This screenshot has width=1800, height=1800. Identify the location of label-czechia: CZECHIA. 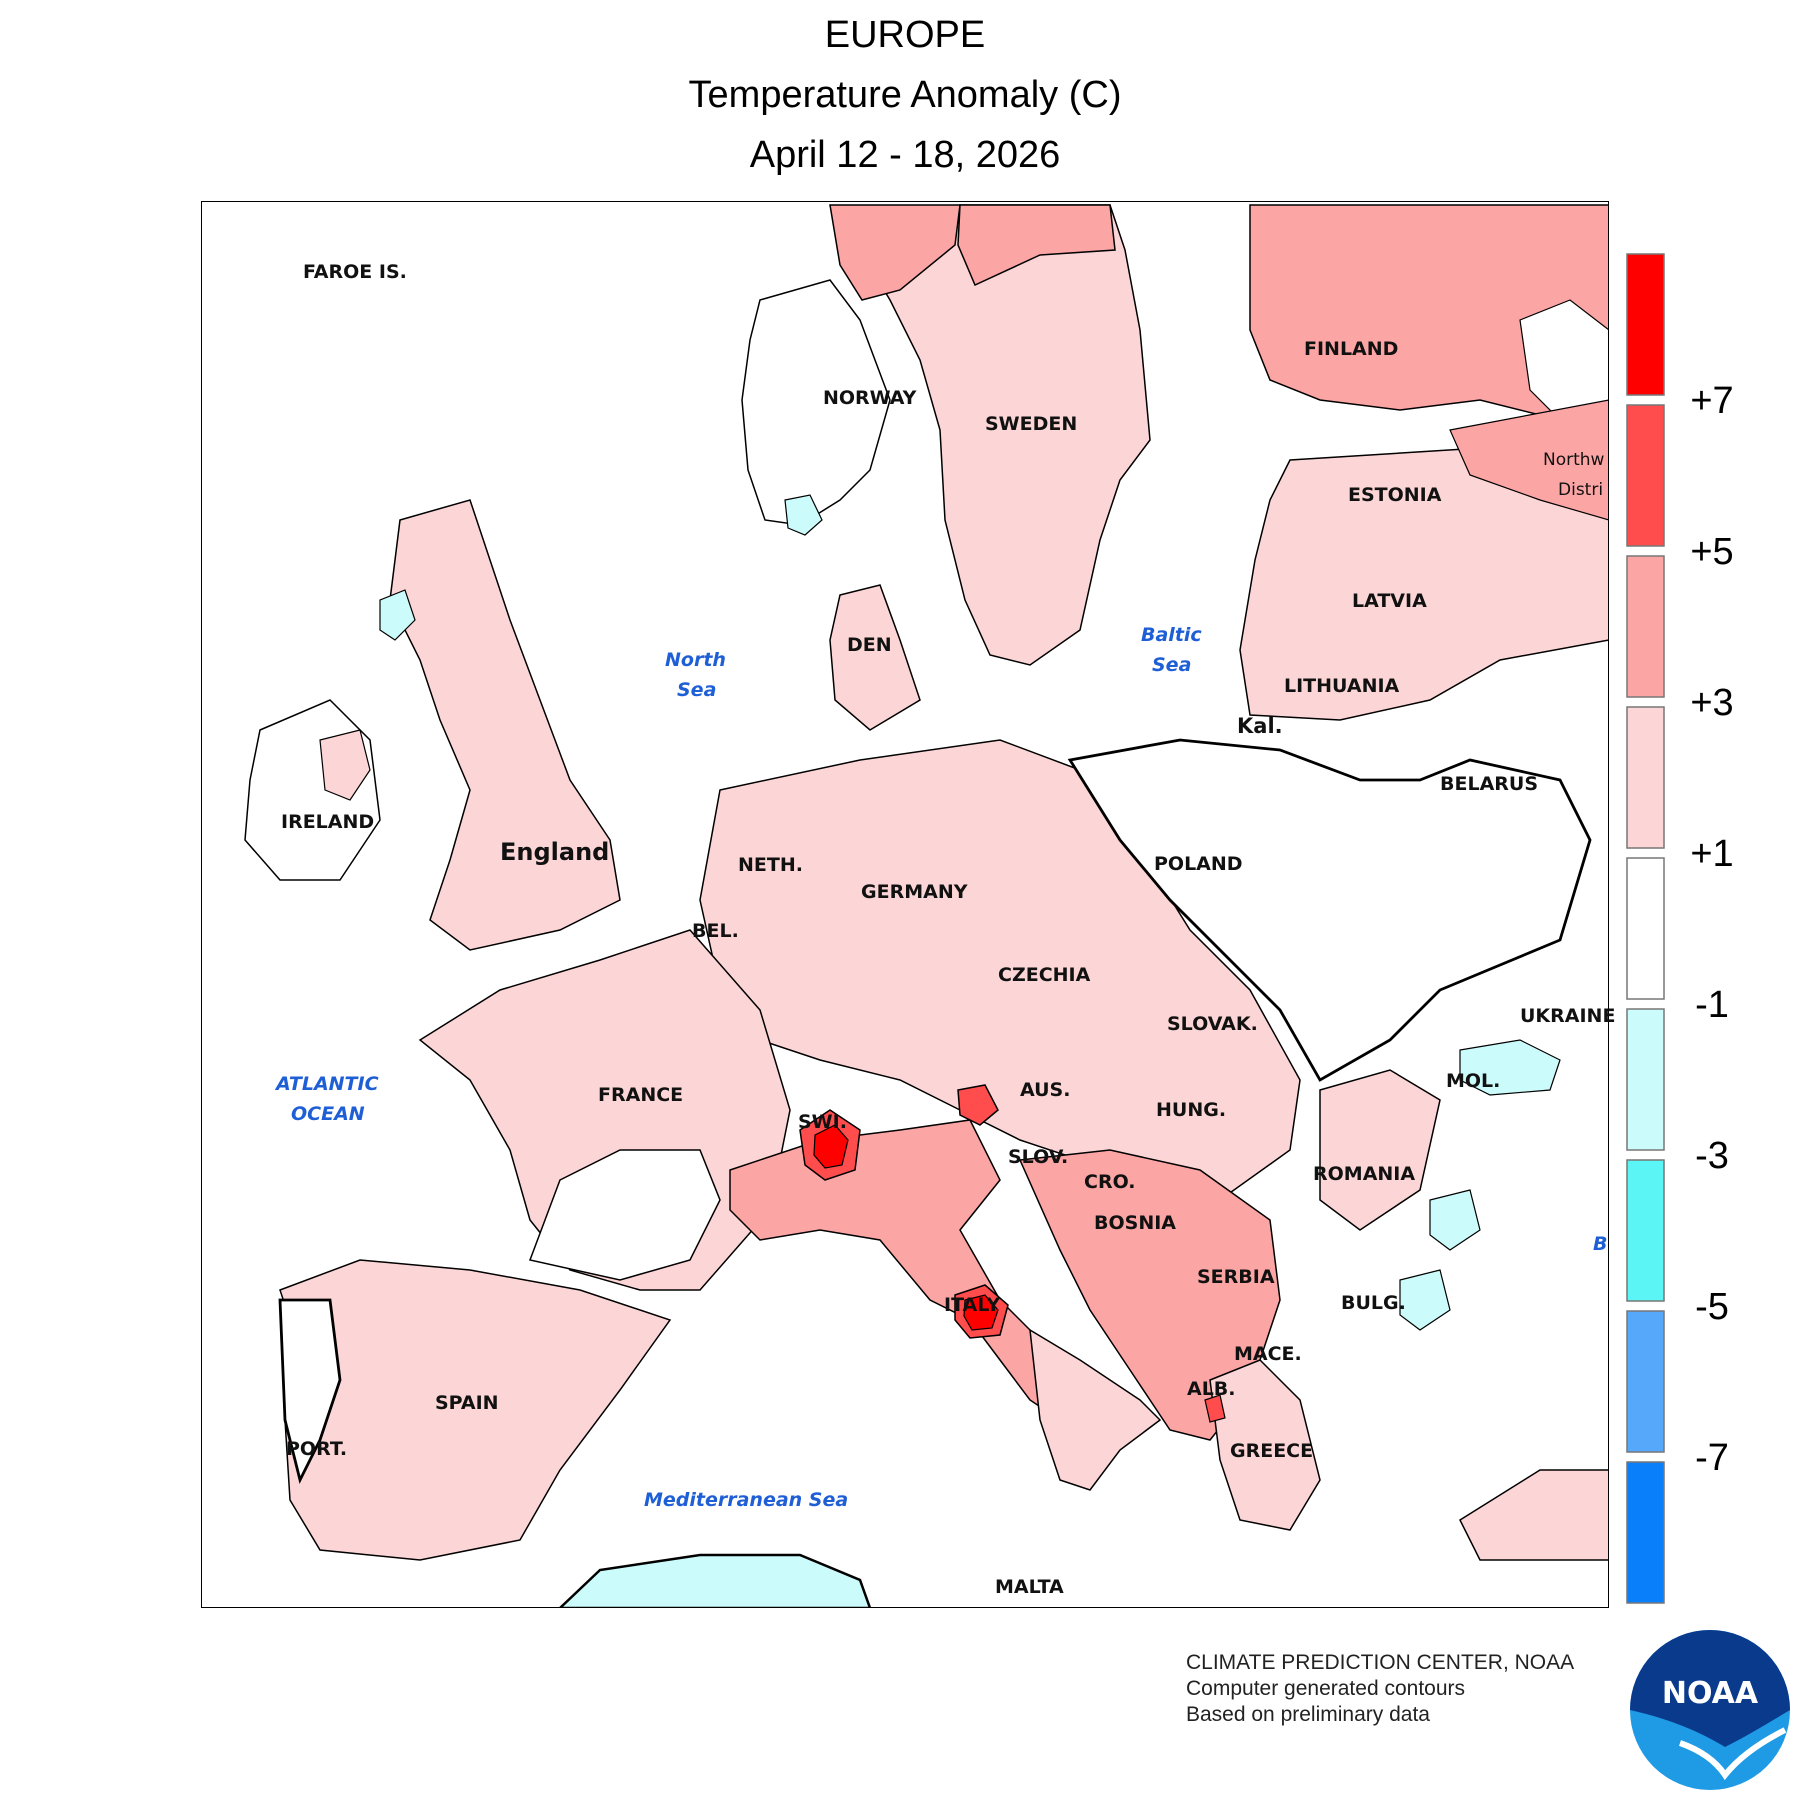
(1044, 975).